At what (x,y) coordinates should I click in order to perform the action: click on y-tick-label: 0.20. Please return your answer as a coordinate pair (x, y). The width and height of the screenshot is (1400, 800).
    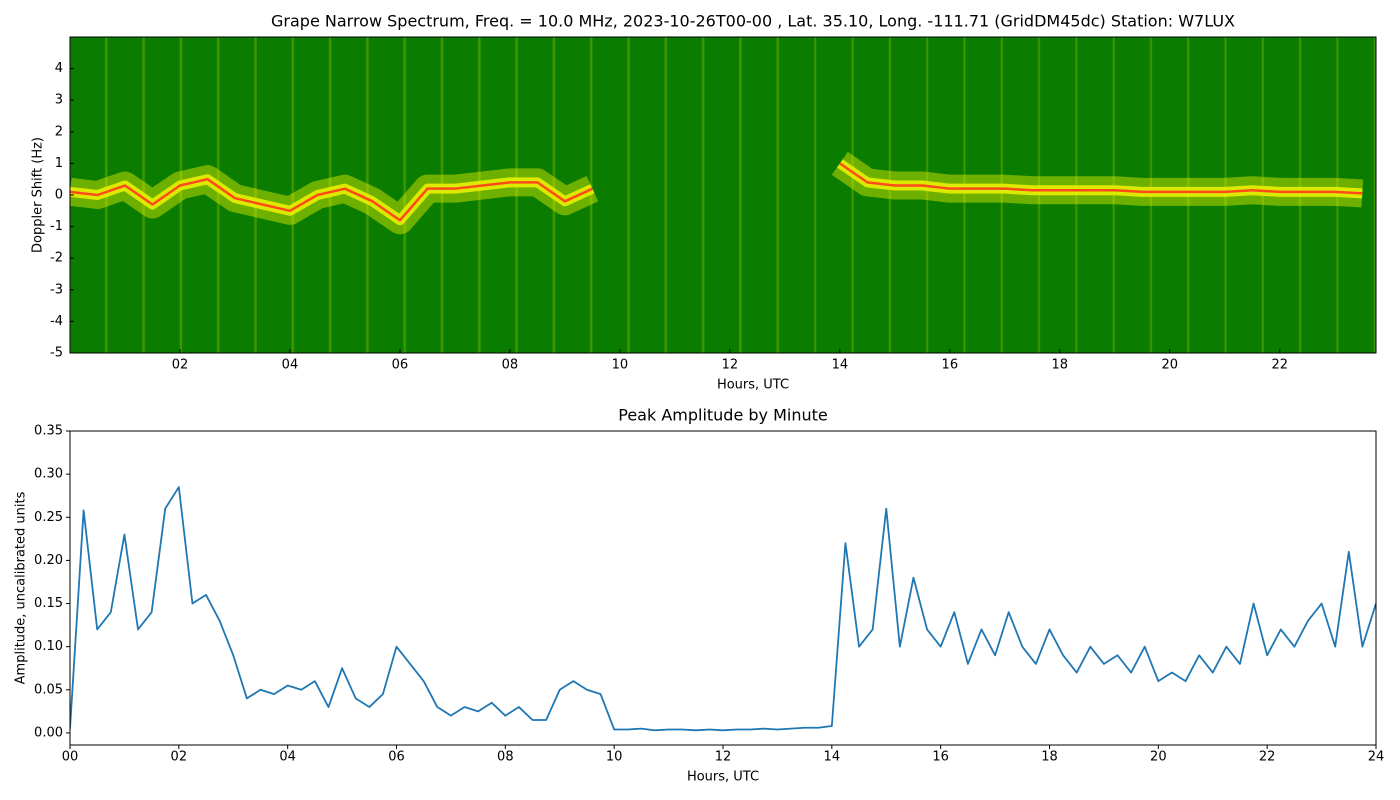
    Looking at the image, I should click on (48, 560).